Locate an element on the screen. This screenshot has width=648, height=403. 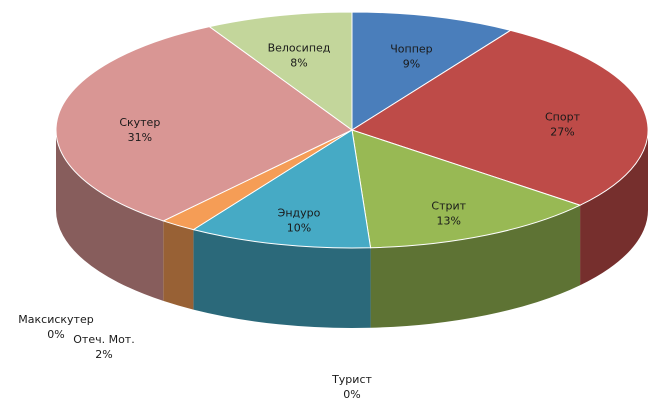
slice-5-side is located at coordinates (178, 265).